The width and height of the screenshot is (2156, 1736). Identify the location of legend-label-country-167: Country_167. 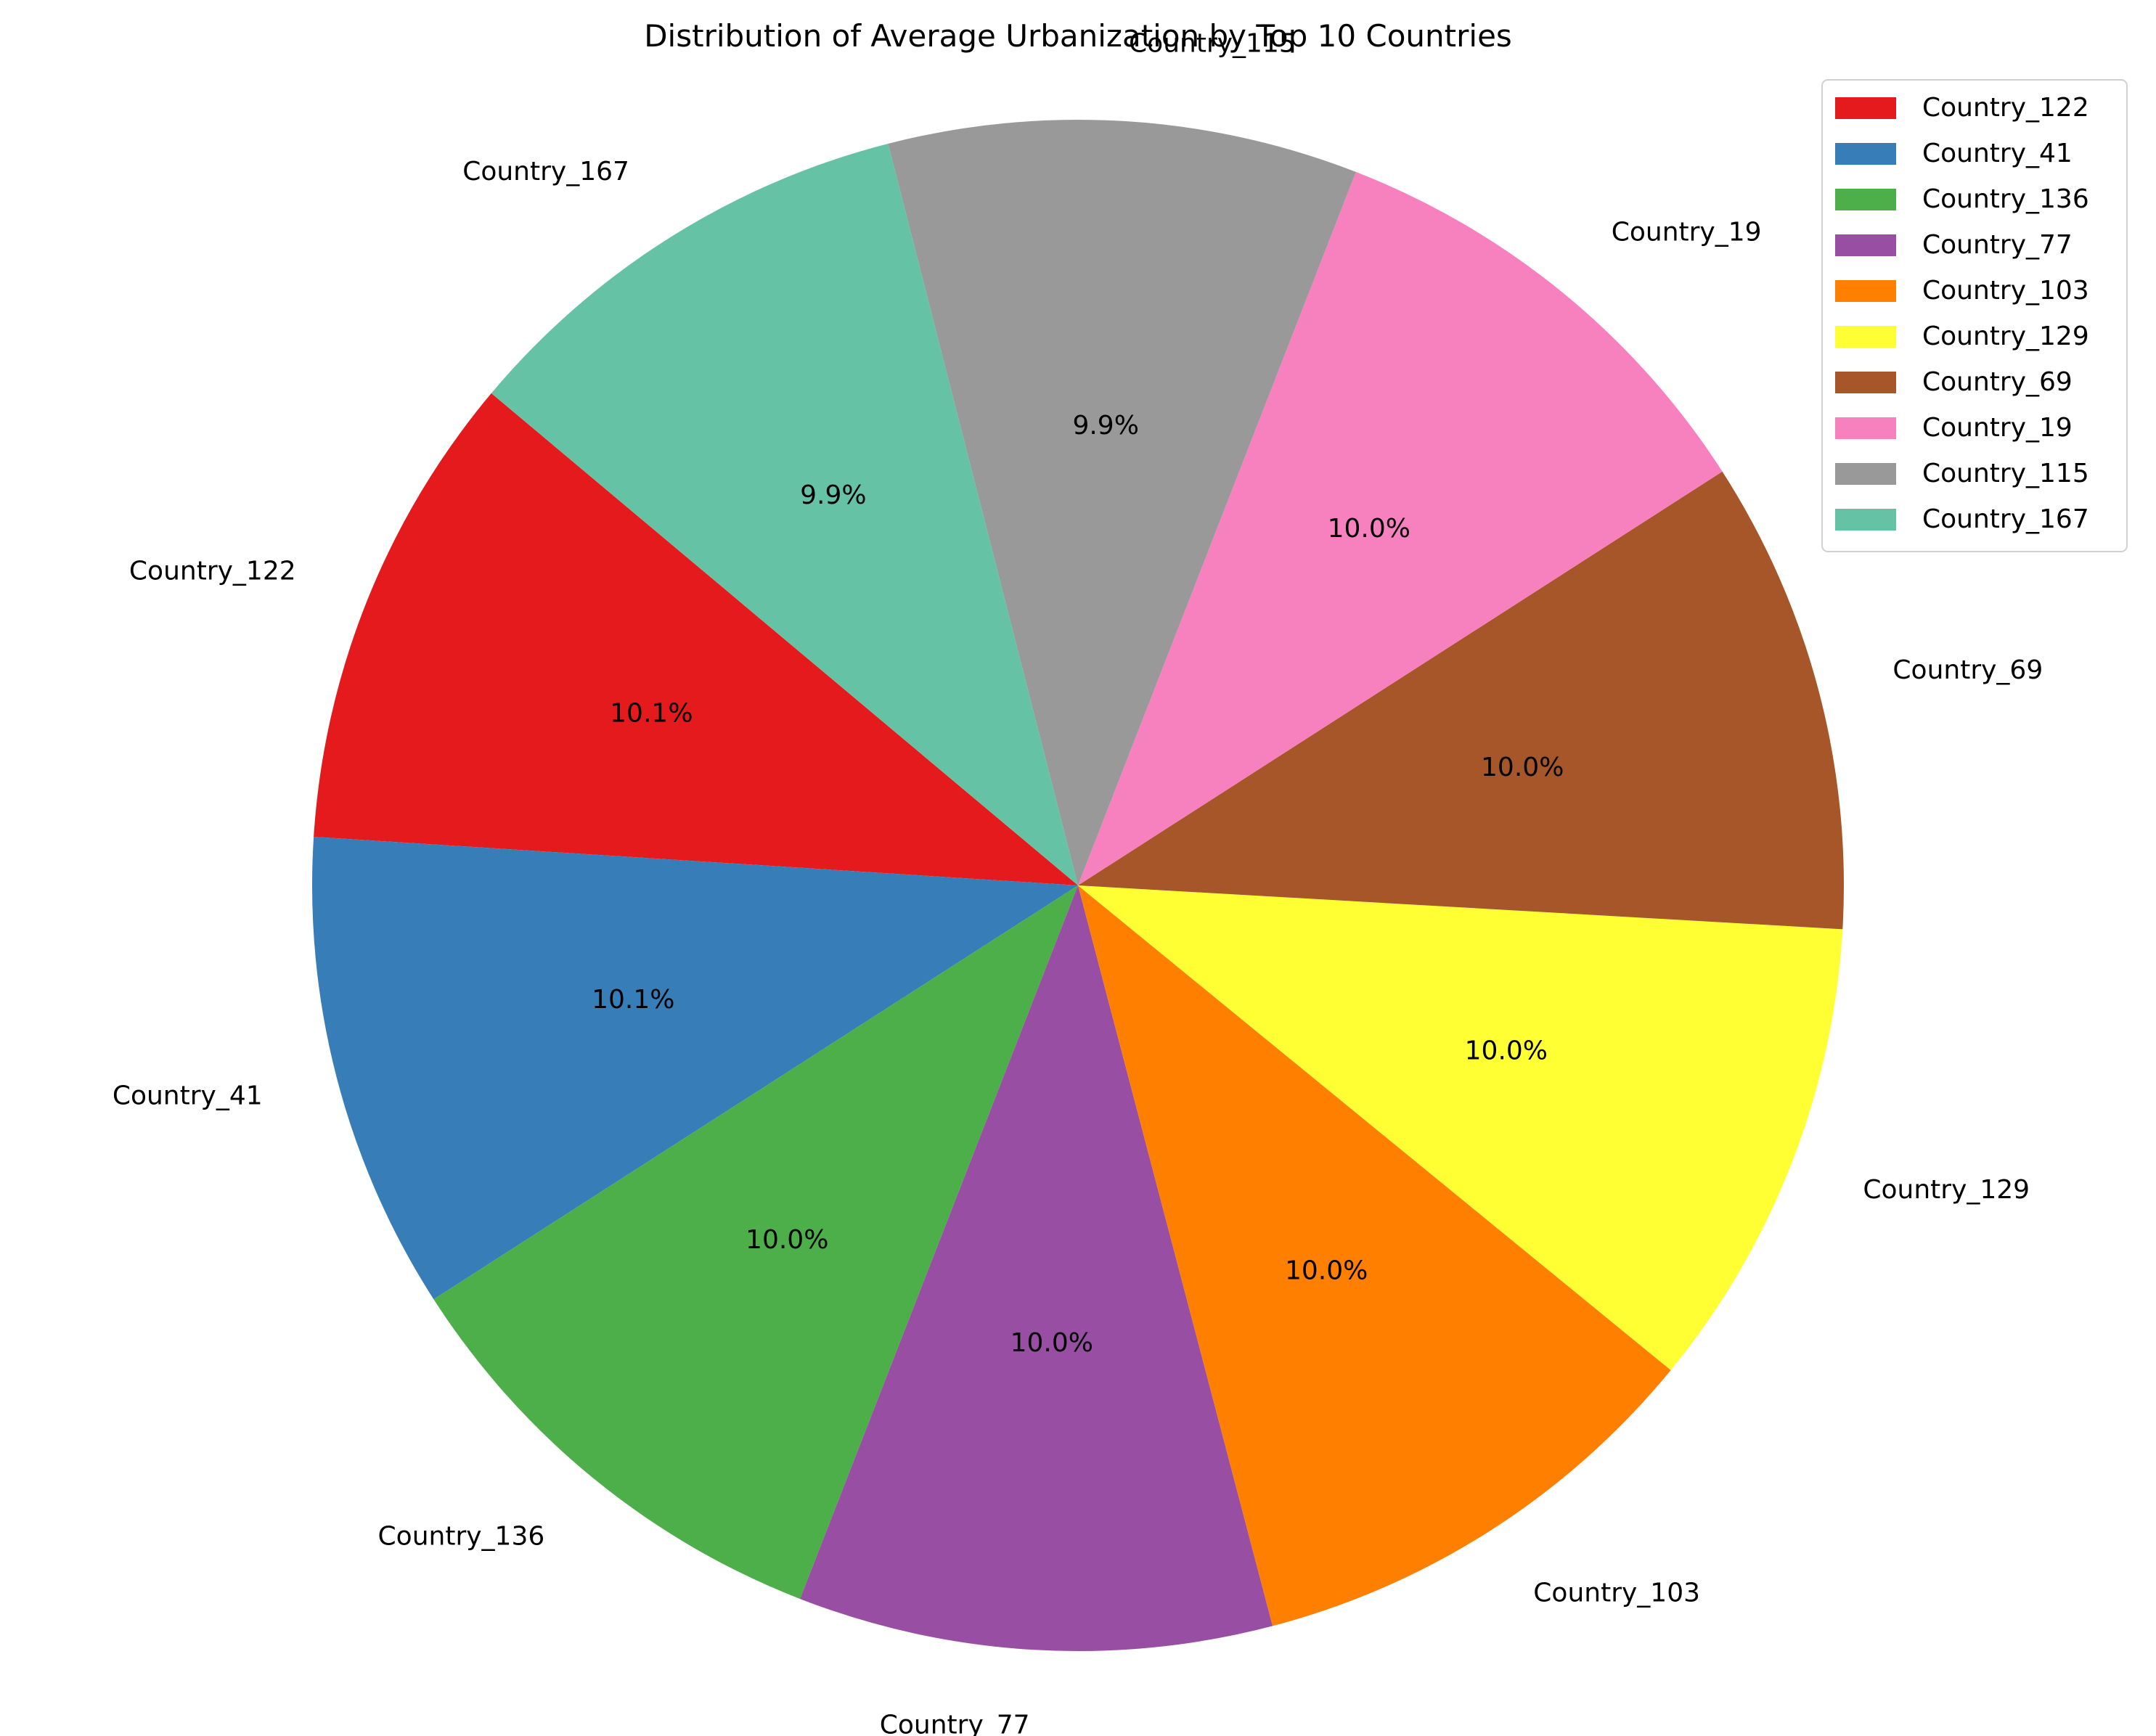
(2006, 519).